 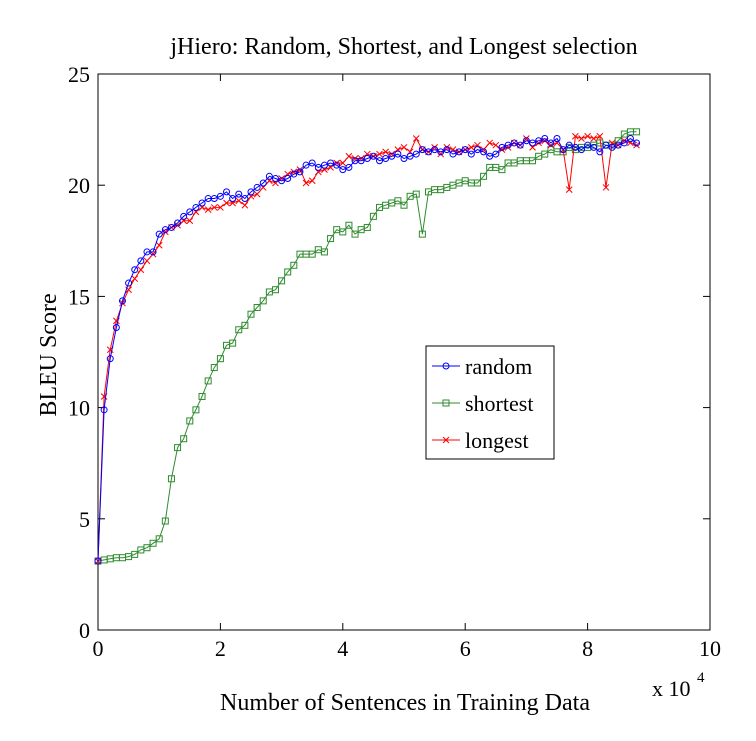 I want to click on y-tick-label: 0, so click(x=84, y=630).